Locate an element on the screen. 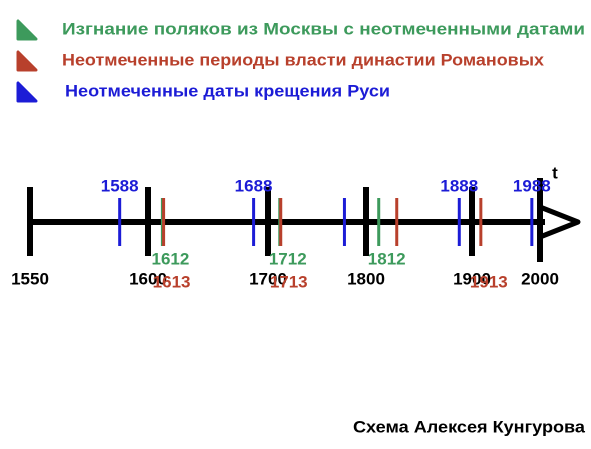 This screenshot has height=449, width=591. tick-label: 1800 is located at coordinates (366, 278).